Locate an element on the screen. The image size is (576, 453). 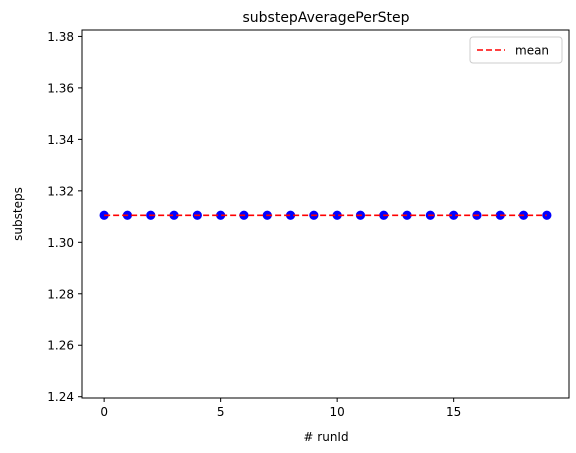
y-tick-label: 1.32 is located at coordinates (60, 191).